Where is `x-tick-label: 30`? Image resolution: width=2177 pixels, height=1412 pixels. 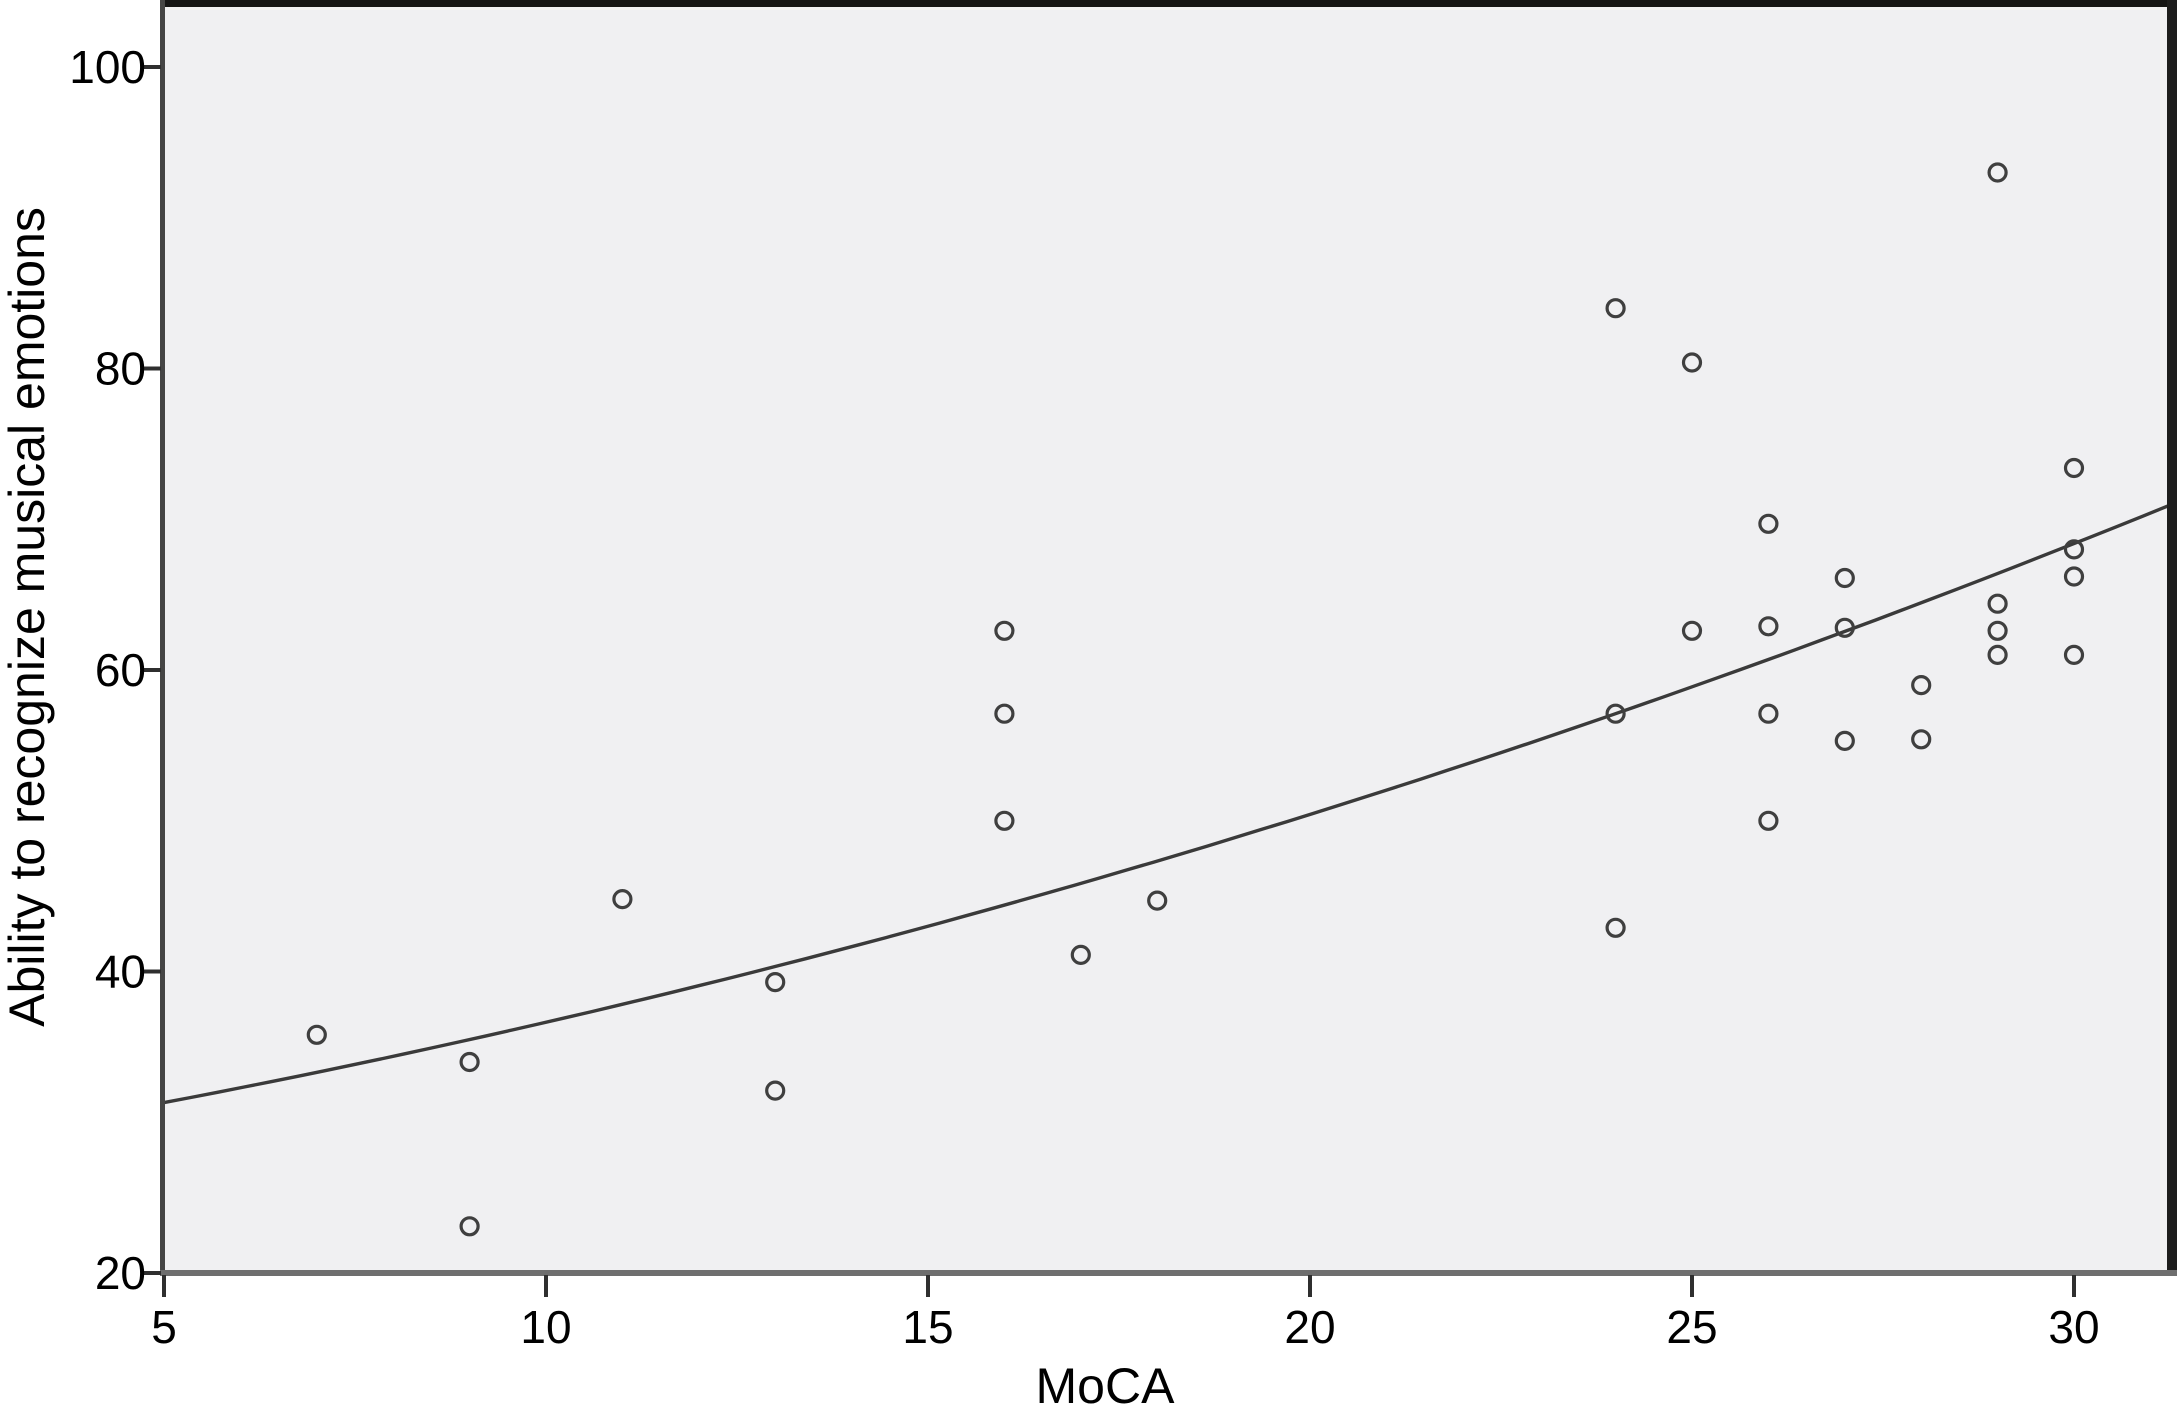 x-tick-label: 30 is located at coordinates (2073, 1327).